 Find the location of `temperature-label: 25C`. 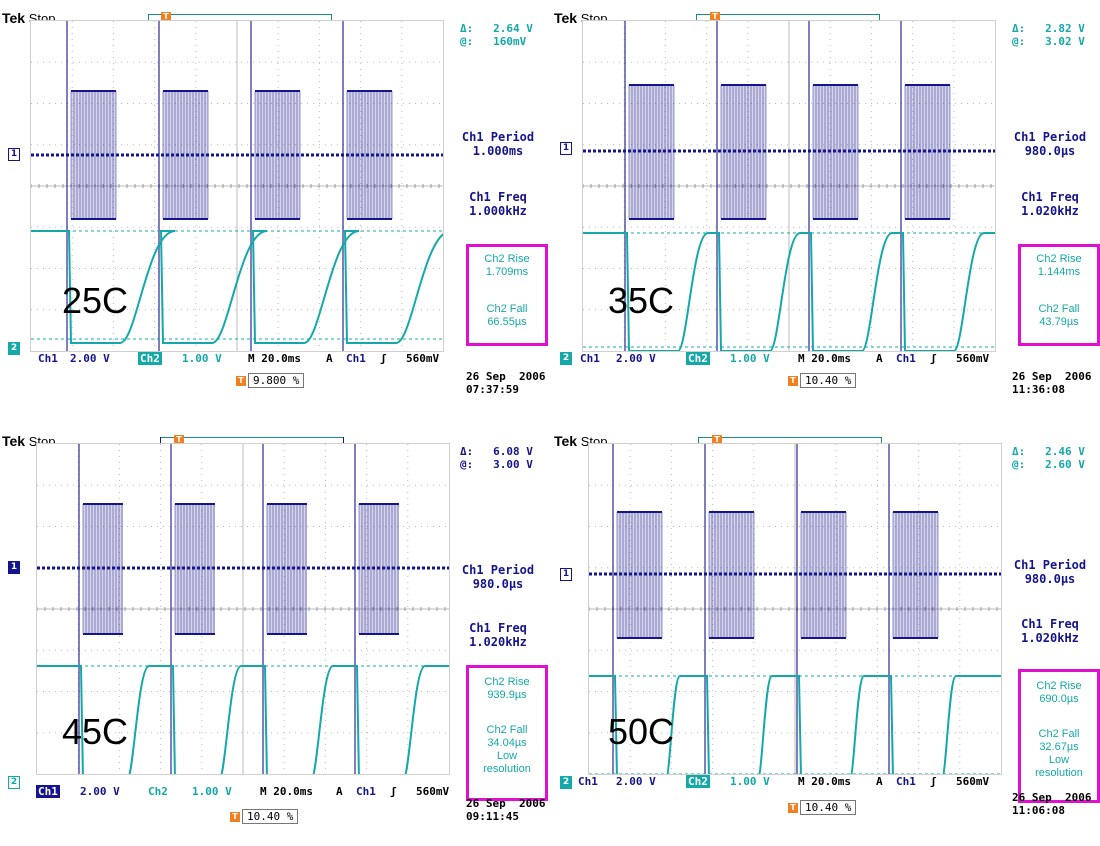

temperature-label: 25C is located at coordinates (95, 300).